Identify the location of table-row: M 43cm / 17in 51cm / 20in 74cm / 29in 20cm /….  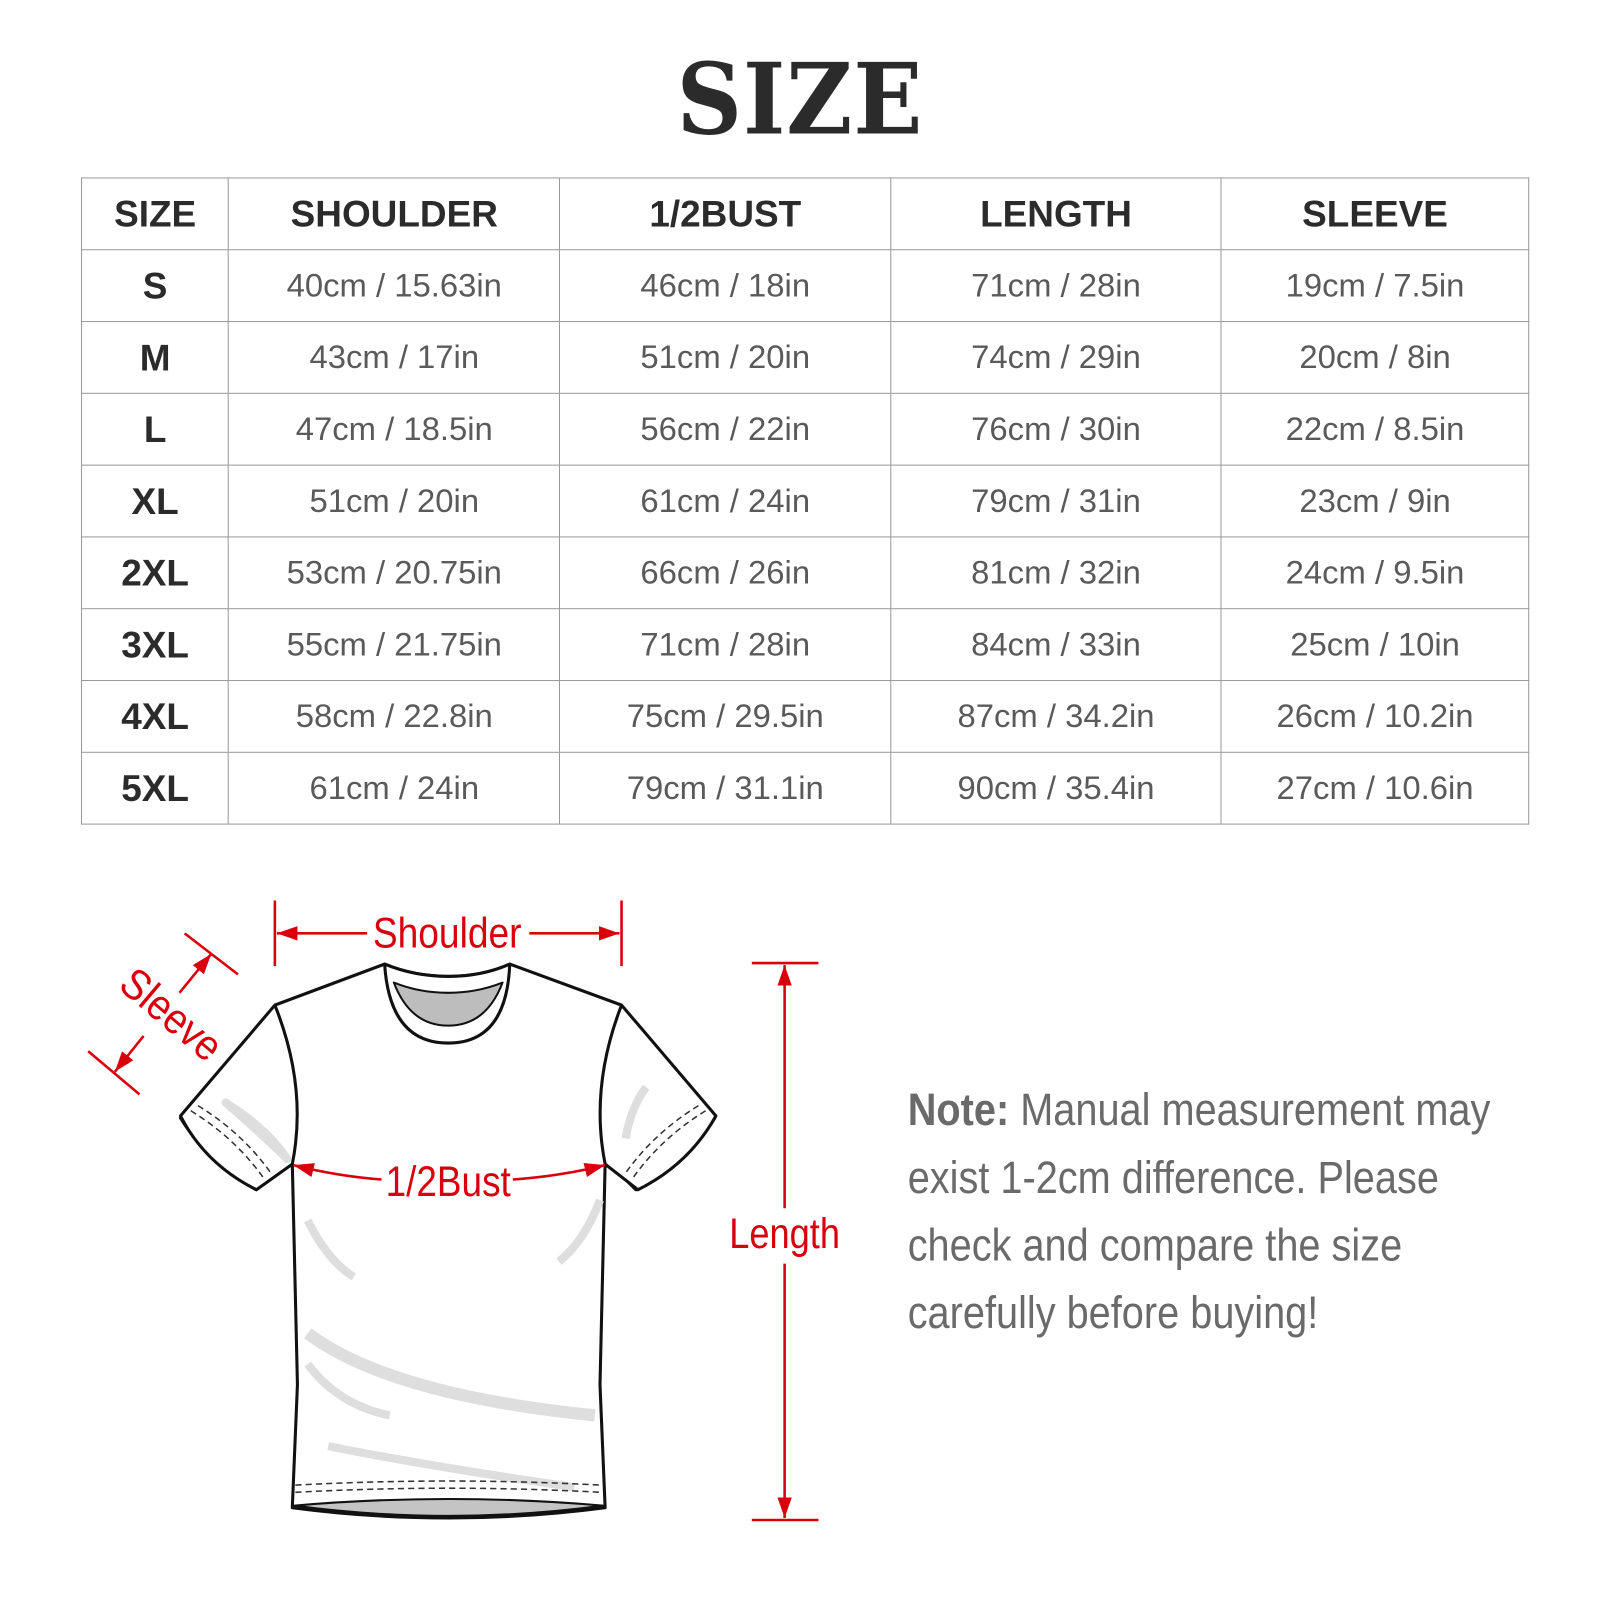
(805, 357).